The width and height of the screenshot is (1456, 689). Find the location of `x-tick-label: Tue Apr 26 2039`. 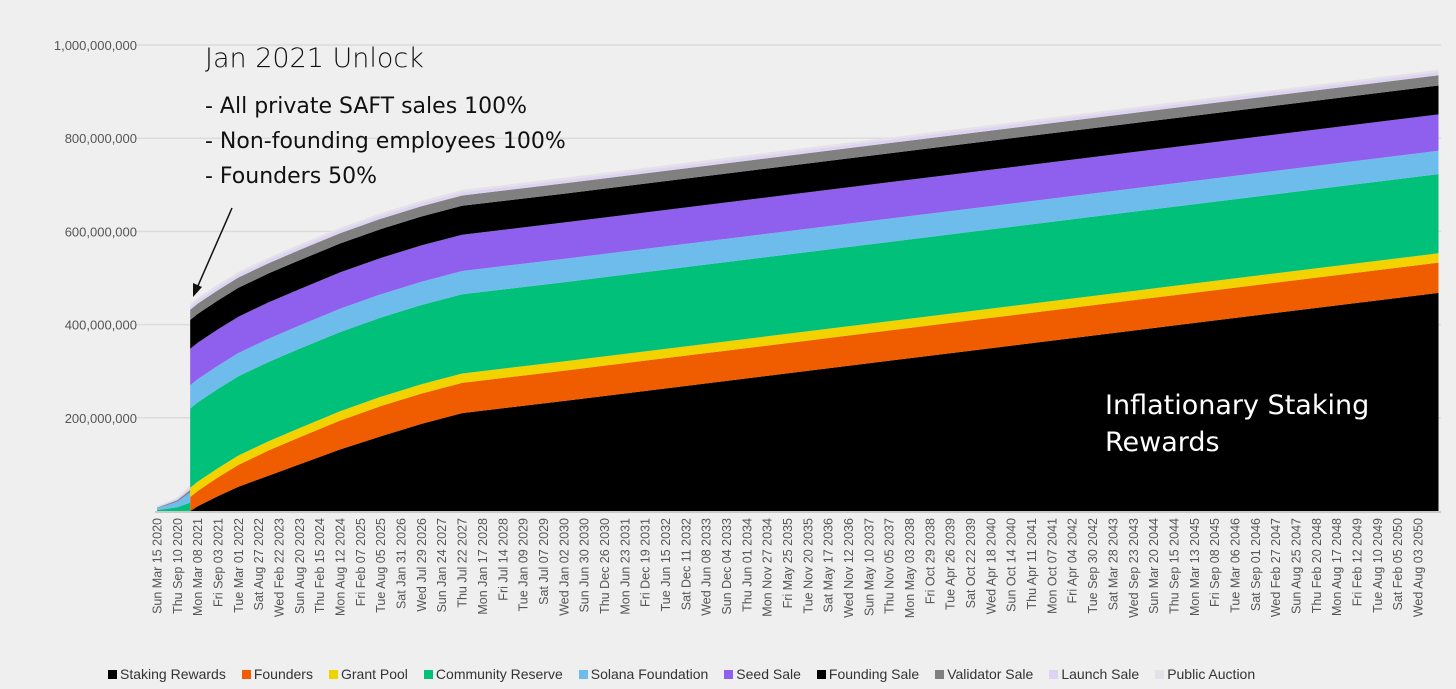

x-tick-label: Tue Apr 26 2039 is located at coordinates (951, 564).